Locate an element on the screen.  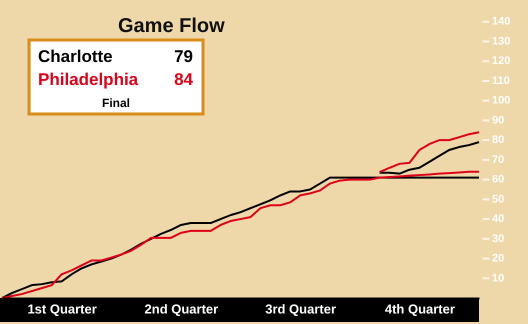
y-tick-label: 80 is located at coordinates (498, 140).